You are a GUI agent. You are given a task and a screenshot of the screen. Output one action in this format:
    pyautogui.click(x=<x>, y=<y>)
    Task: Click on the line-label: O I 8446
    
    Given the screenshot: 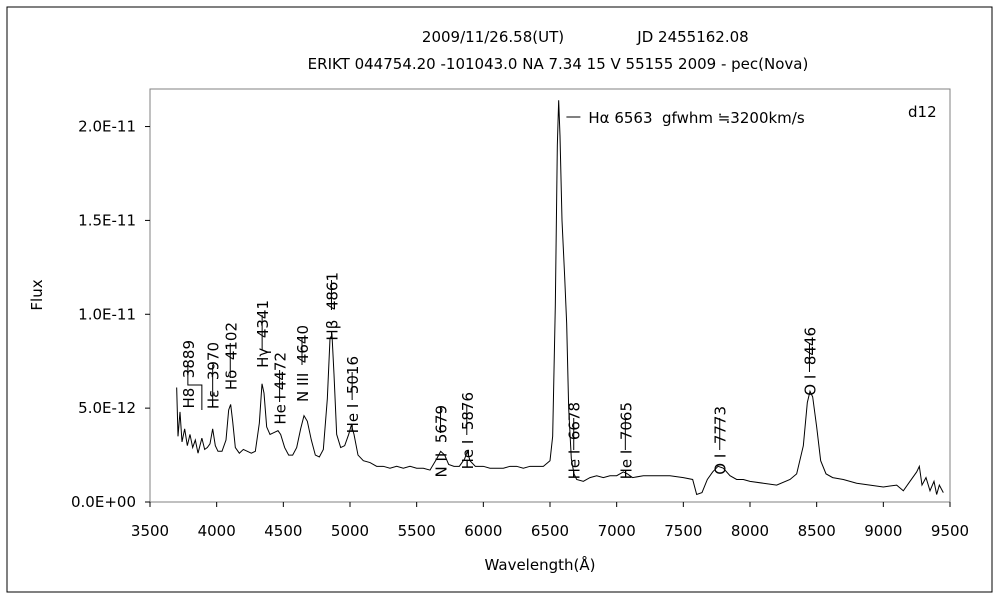 What is the action you would take?
    pyautogui.click(x=810, y=361)
    